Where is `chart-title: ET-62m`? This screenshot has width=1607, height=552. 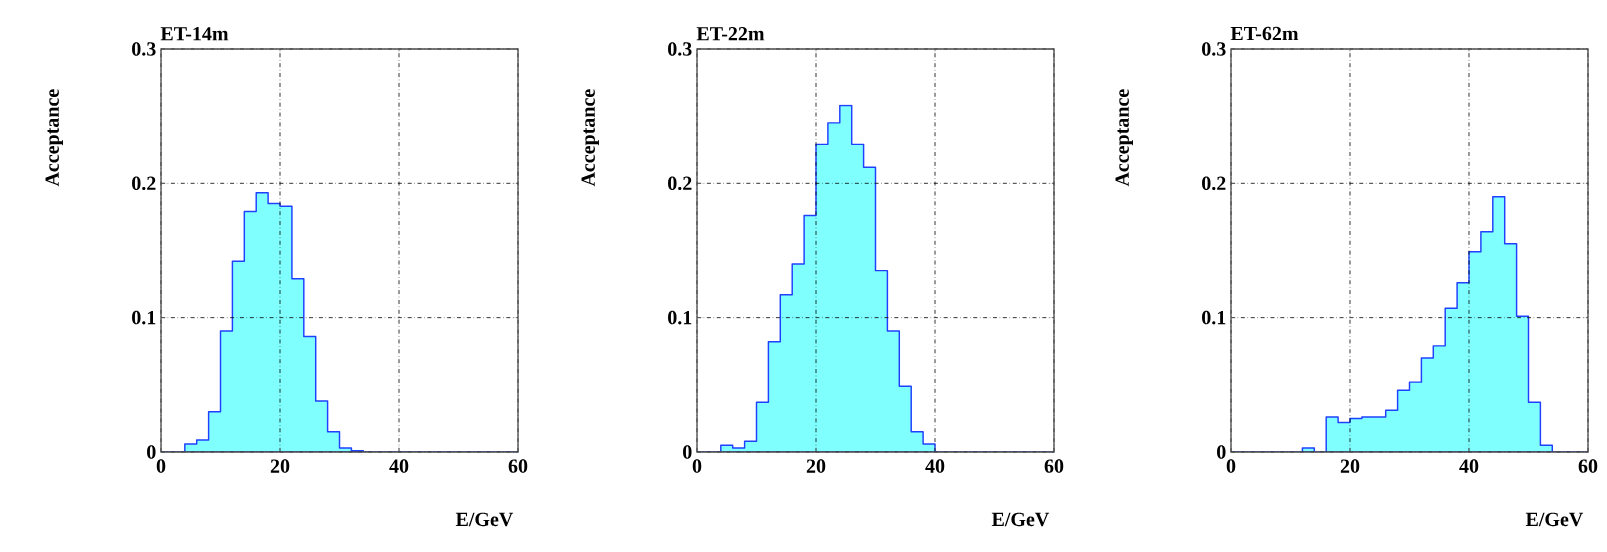 chart-title: ET-62m is located at coordinates (1264, 33).